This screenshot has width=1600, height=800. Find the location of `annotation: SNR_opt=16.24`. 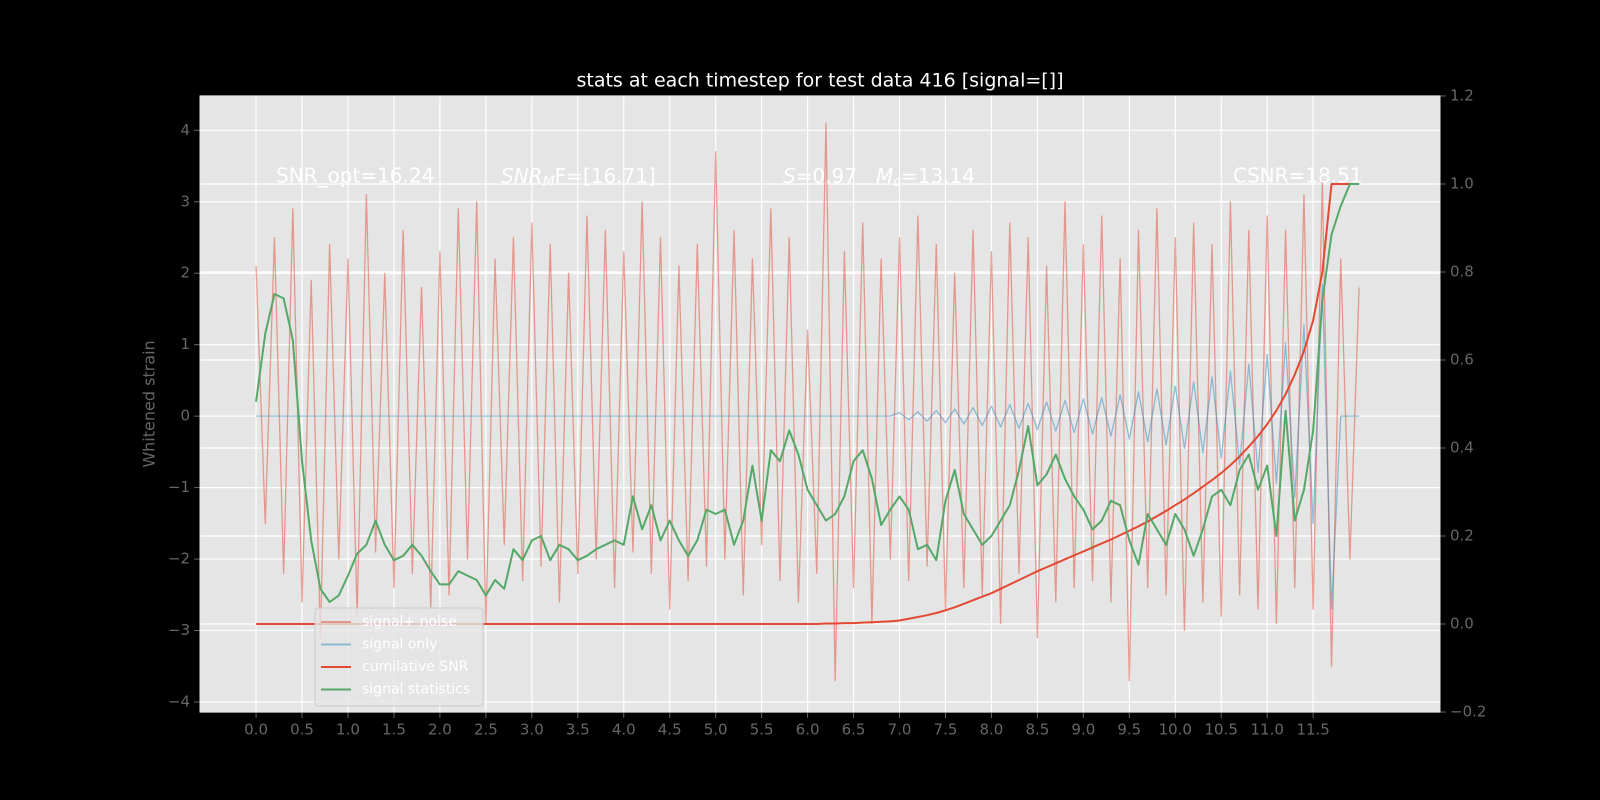

annotation: SNR_opt=16.24 is located at coordinates (355, 176).